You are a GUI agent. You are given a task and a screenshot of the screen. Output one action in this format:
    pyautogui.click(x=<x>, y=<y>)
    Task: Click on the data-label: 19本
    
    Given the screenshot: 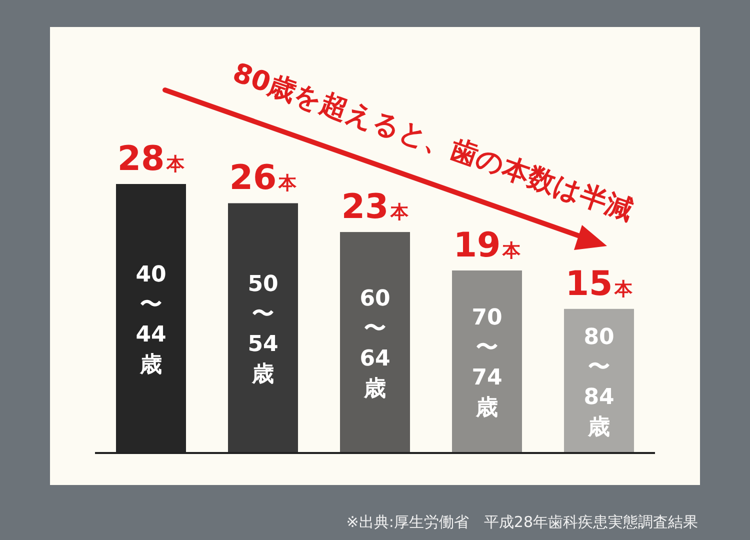 What is the action you would take?
    pyautogui.click(x=487, y=245)
    